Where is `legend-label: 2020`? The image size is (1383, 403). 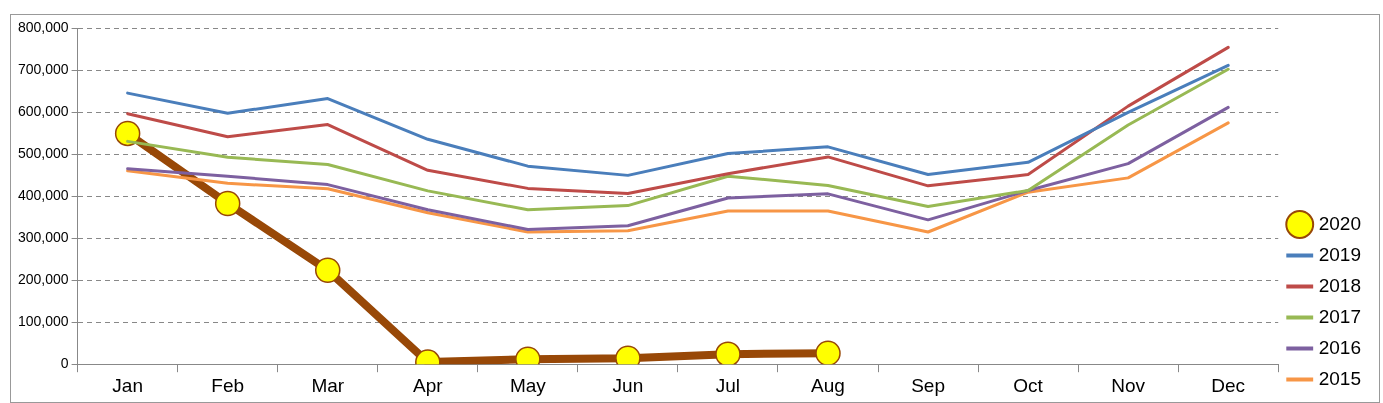
legend-label: 2020 is located at coordinates (1340, 223).